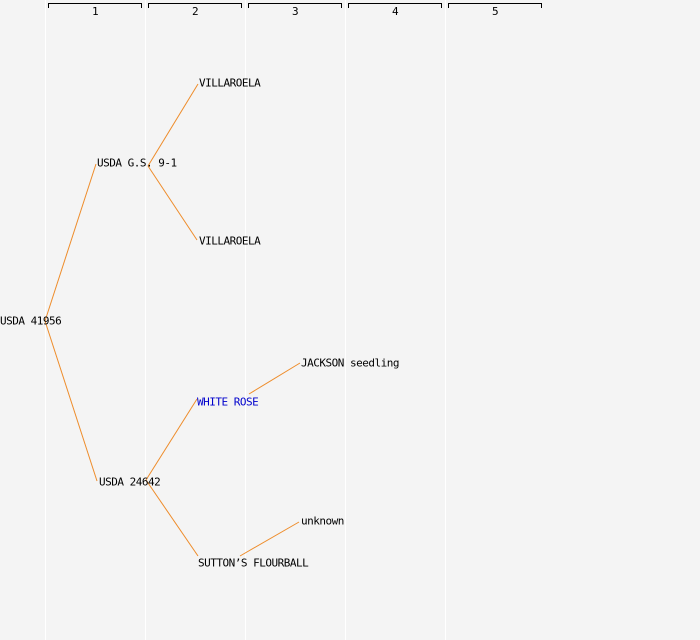 Image resolution: width=700 pixels, height=640 pixels. What do you see at coordinates (173, 125) in the screenshot?
I see `pedigree-edge-usda-gs-9-1-to-villaroela-top` at bounding box center [173, 125].